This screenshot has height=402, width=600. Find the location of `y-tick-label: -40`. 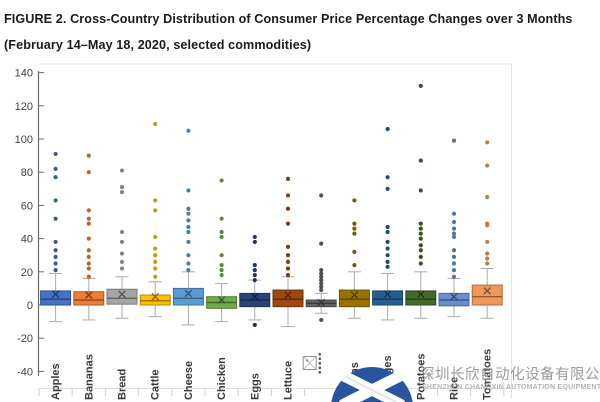

y-tick-label: -40 is located at coordinates (25, 372).